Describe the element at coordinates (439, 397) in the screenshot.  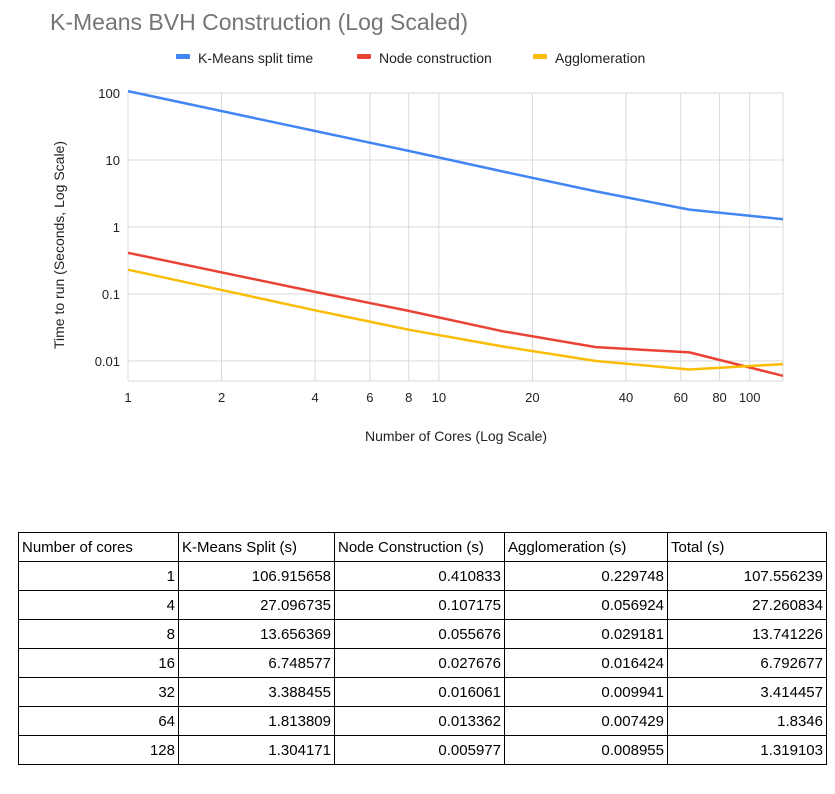
I see `x-tick-label: 10` at that location.